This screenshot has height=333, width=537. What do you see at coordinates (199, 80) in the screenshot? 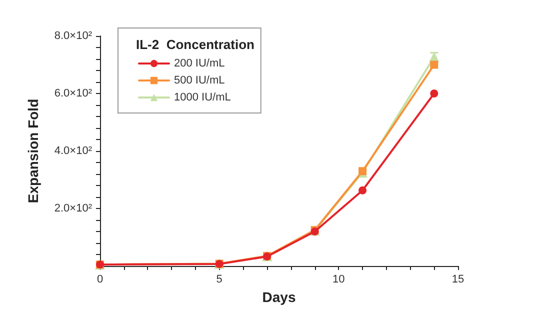
I see `legend-label: 500 IU/mL` at bounding box center [199, 80].